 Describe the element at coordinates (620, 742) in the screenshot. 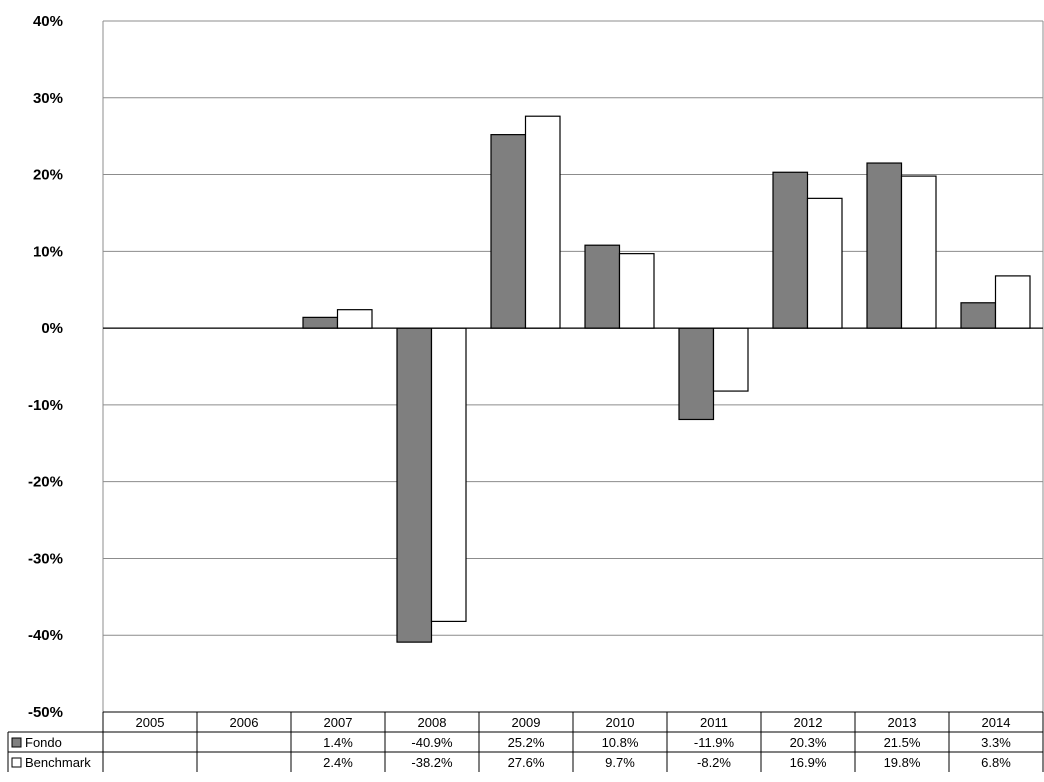

I see `data-label: 10.8%` at that location.